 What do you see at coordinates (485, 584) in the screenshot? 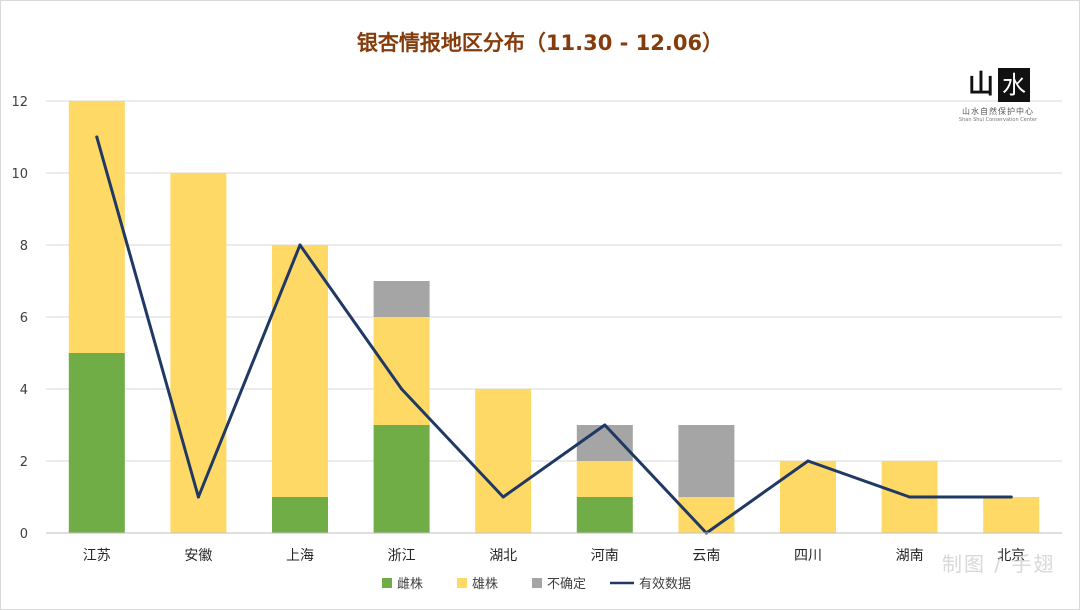
I see `legend-label: 雄株` at bounding box center [485, 584].